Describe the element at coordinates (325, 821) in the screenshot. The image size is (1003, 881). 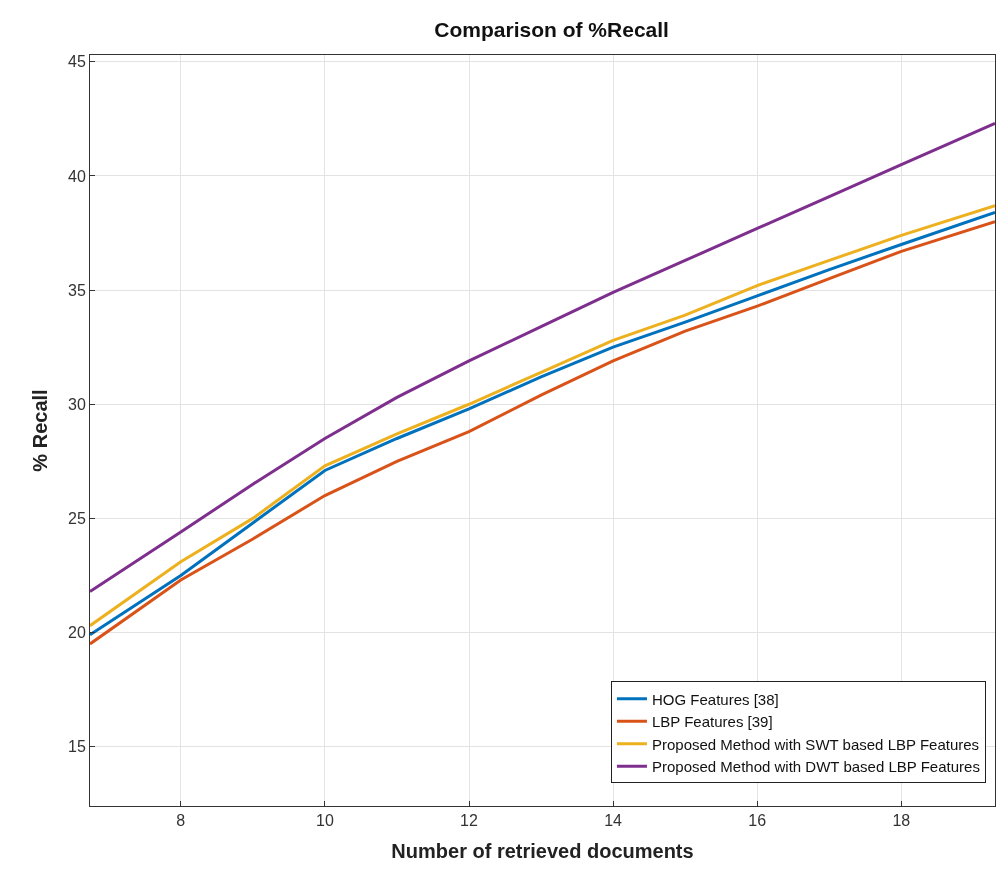
I see `x-tick-label: 10` at that location.